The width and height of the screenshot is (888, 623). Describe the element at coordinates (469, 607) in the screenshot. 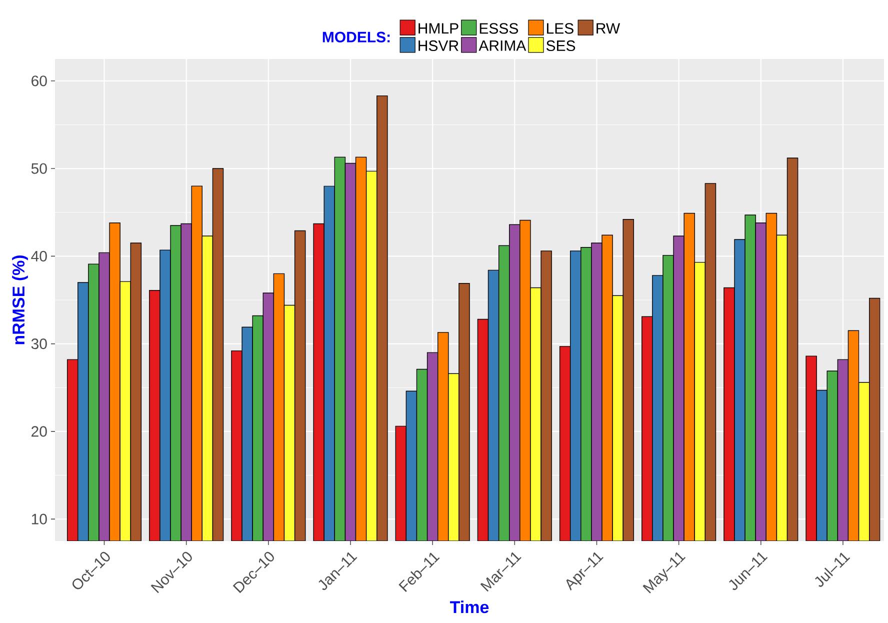

I see `x-axis-title: Time` at that location.